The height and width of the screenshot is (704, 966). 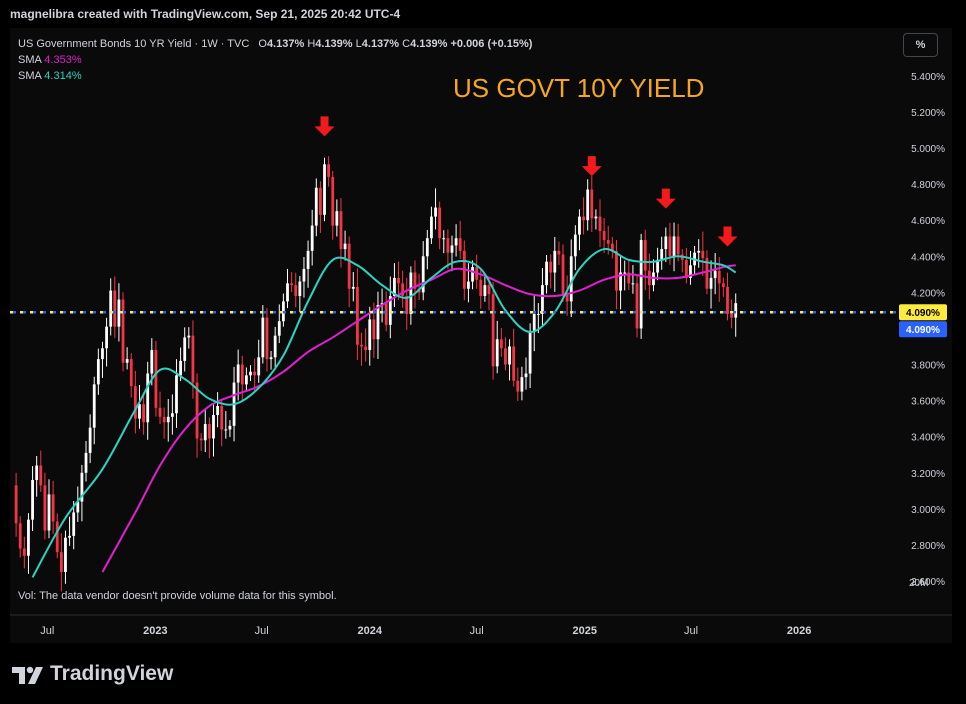 What do you see at coordinates (30, 60) in the screenshot?
I see `sma-slow-label: SMA` at bounding box center [30, 60].